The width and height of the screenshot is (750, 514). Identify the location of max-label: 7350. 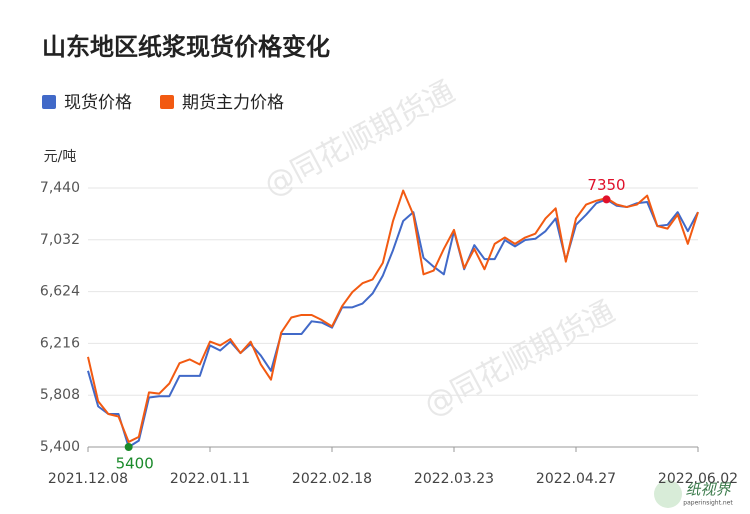
(606, 185).